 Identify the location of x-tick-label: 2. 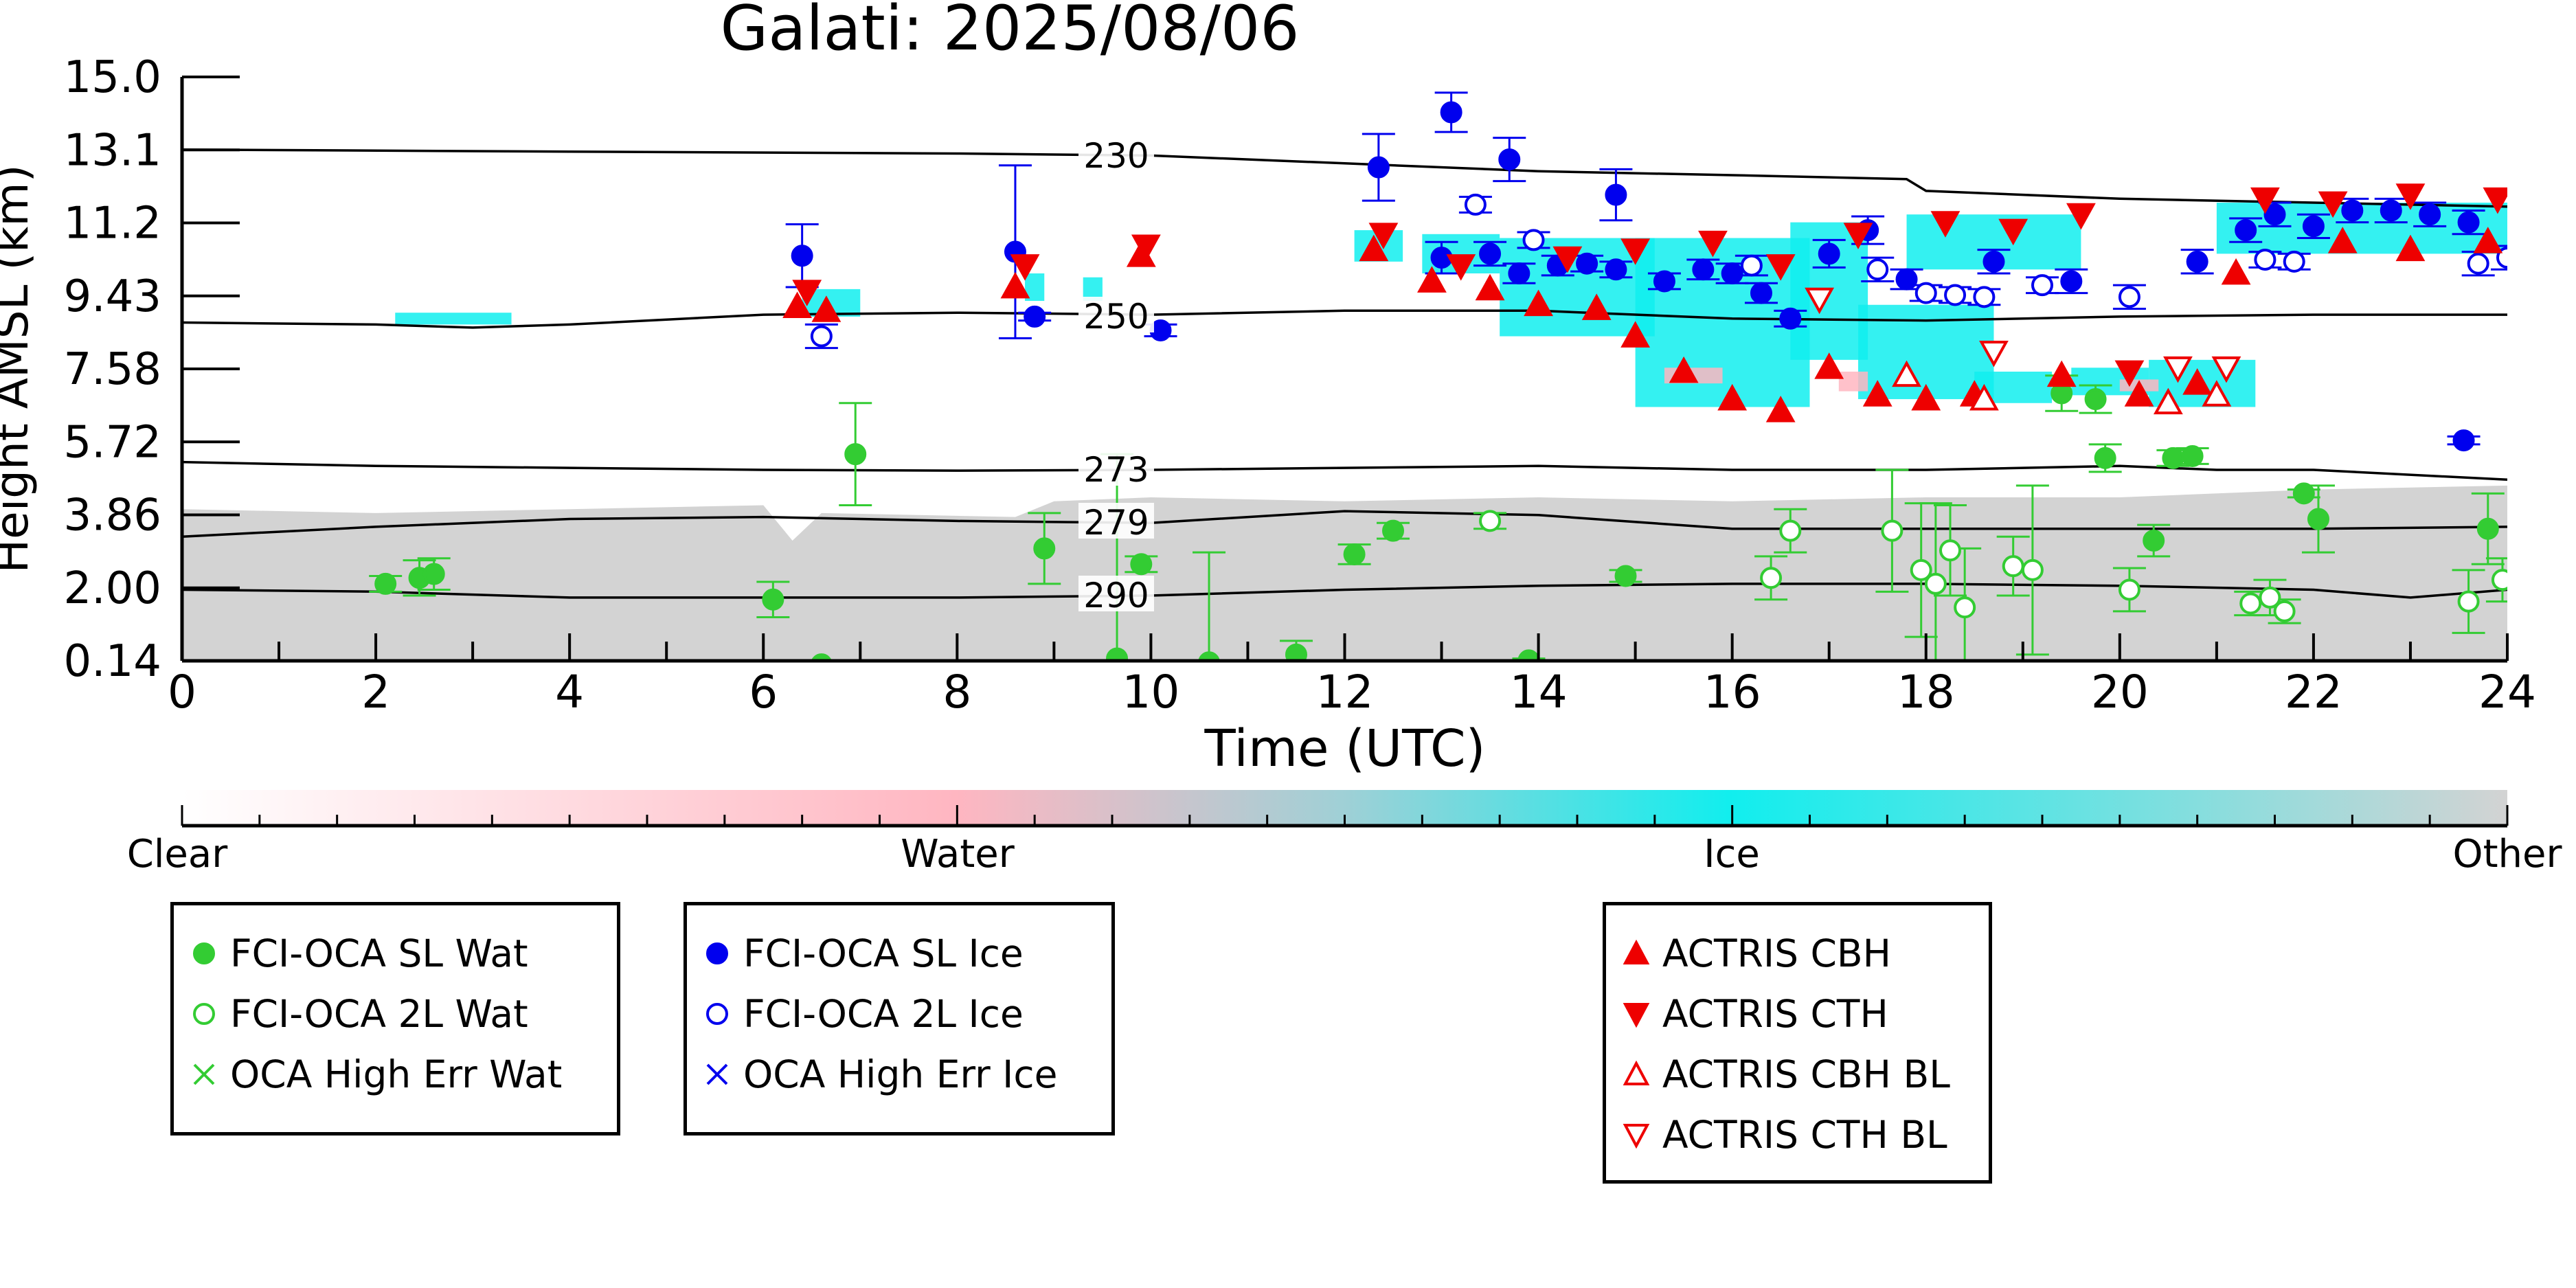
(375, 692).